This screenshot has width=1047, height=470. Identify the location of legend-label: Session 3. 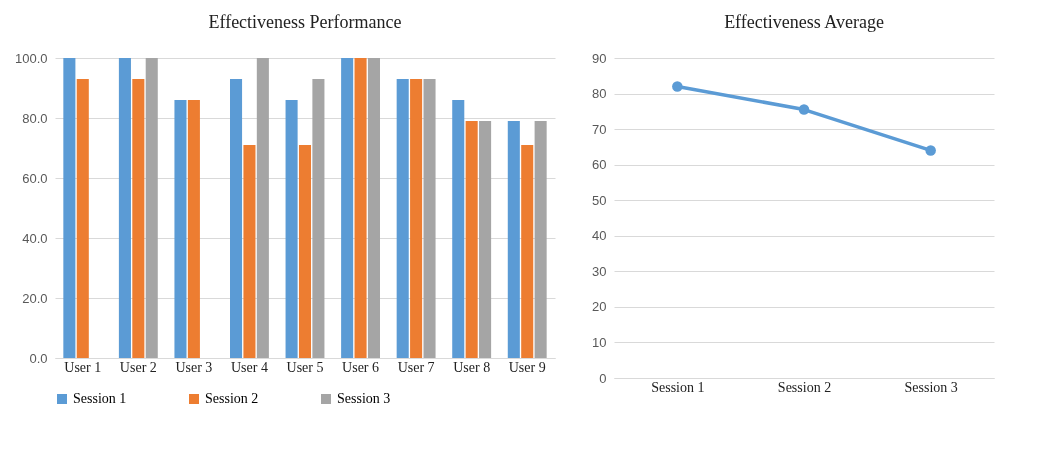
(364, 398).